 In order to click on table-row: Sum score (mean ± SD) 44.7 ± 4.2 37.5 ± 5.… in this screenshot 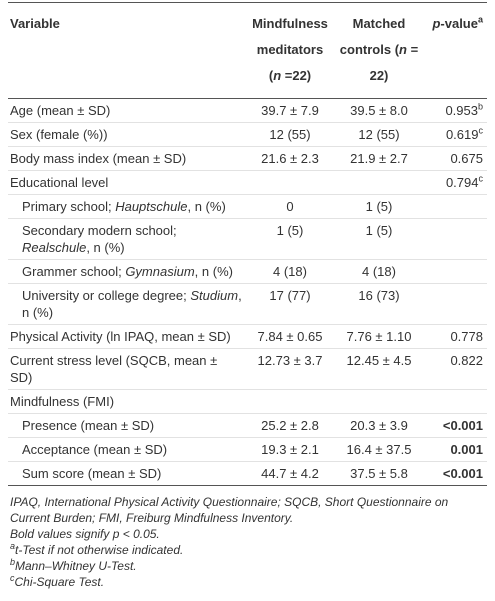, I will do `click(247, 474)`.